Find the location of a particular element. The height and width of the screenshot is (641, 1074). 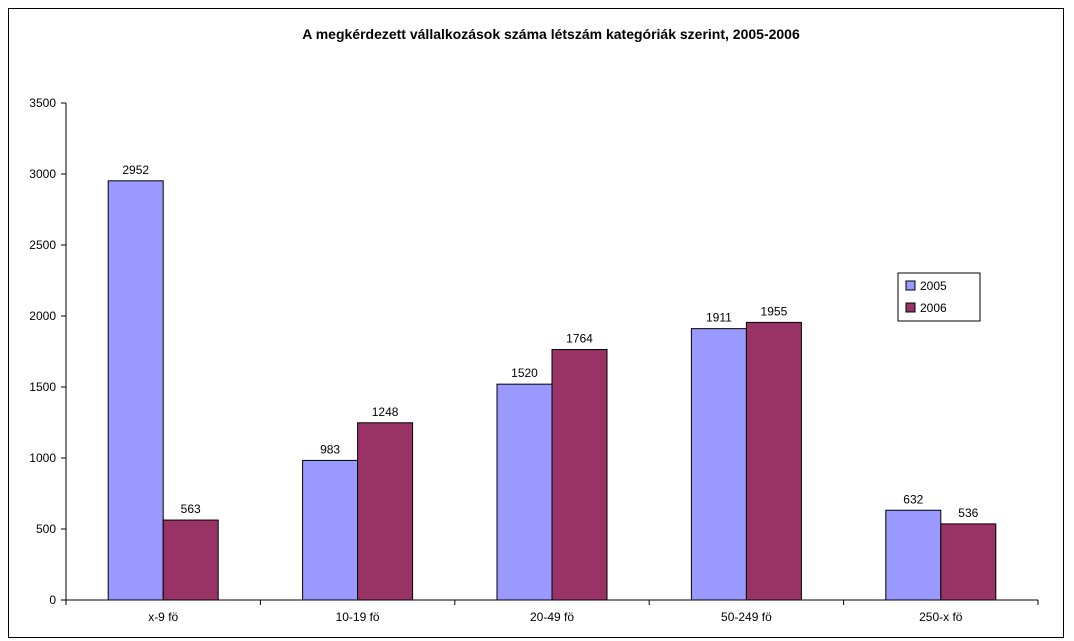

y-tick-label: 2000 is located at coordinates (42, 316).